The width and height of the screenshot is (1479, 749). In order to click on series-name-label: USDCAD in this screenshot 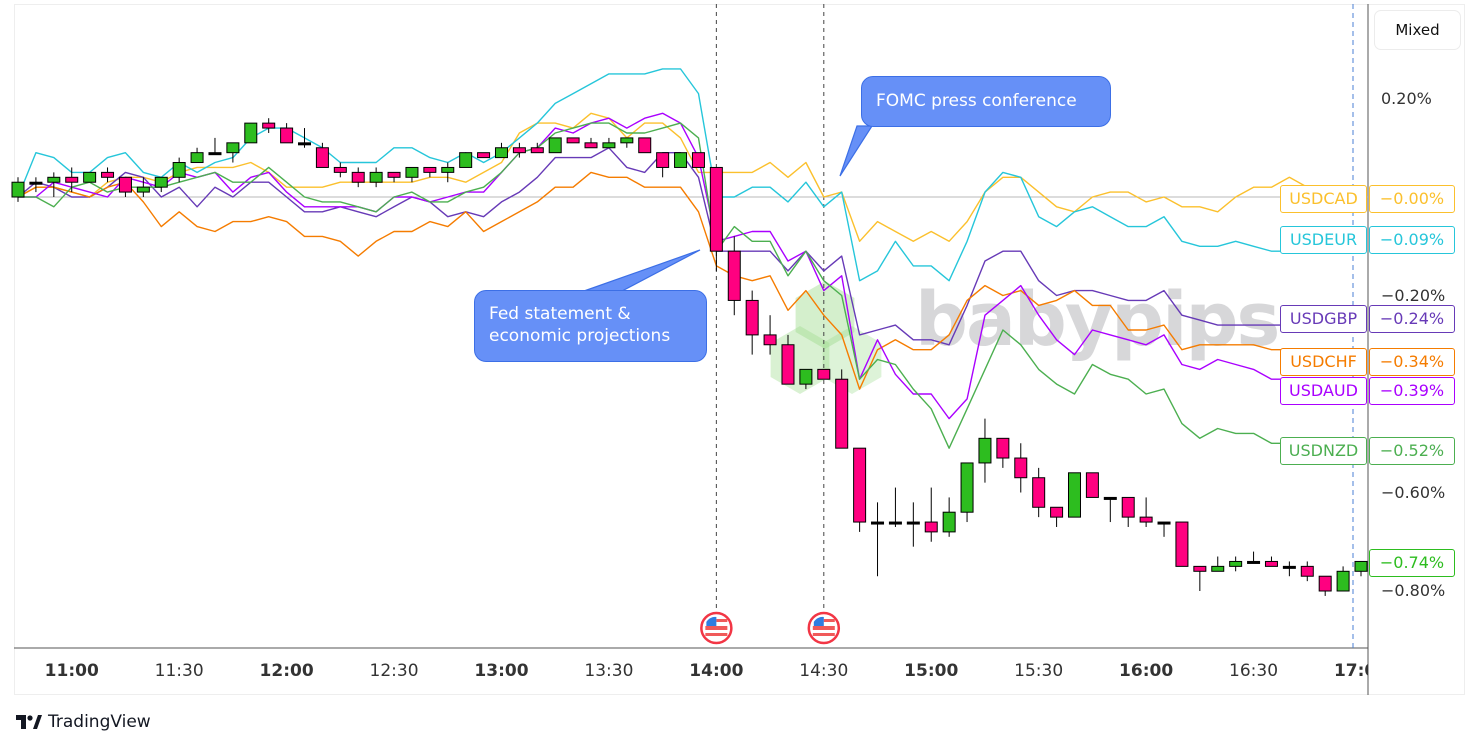, I will do `click(1323, 199)`.